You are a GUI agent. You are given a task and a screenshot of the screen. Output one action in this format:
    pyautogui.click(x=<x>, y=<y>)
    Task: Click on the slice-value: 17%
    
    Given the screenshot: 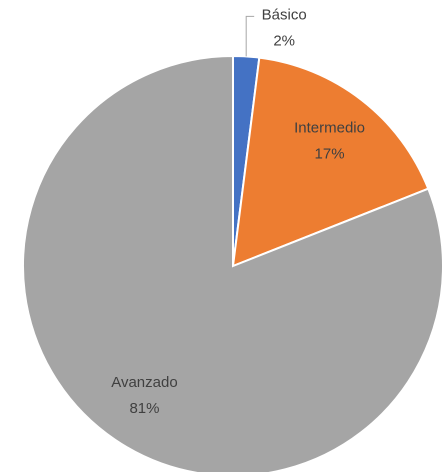 What is the action you would take?
    pyautogui.click(x=330, y=154)
    